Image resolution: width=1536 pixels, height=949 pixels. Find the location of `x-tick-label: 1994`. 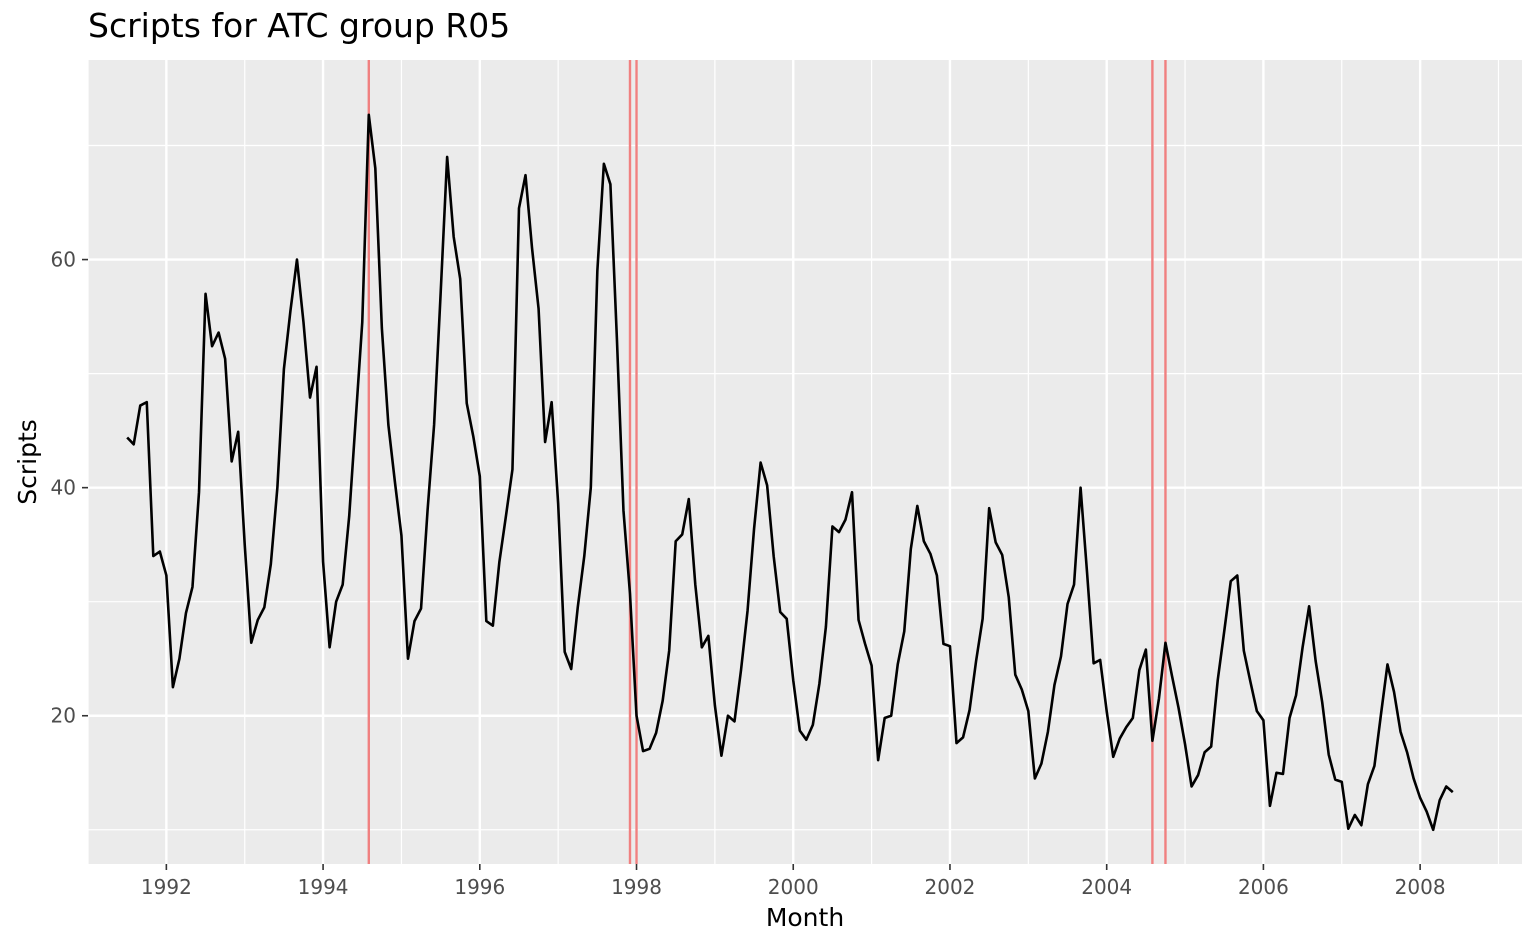

x-tick-label: 1994 is located at coordinates (323, 887).